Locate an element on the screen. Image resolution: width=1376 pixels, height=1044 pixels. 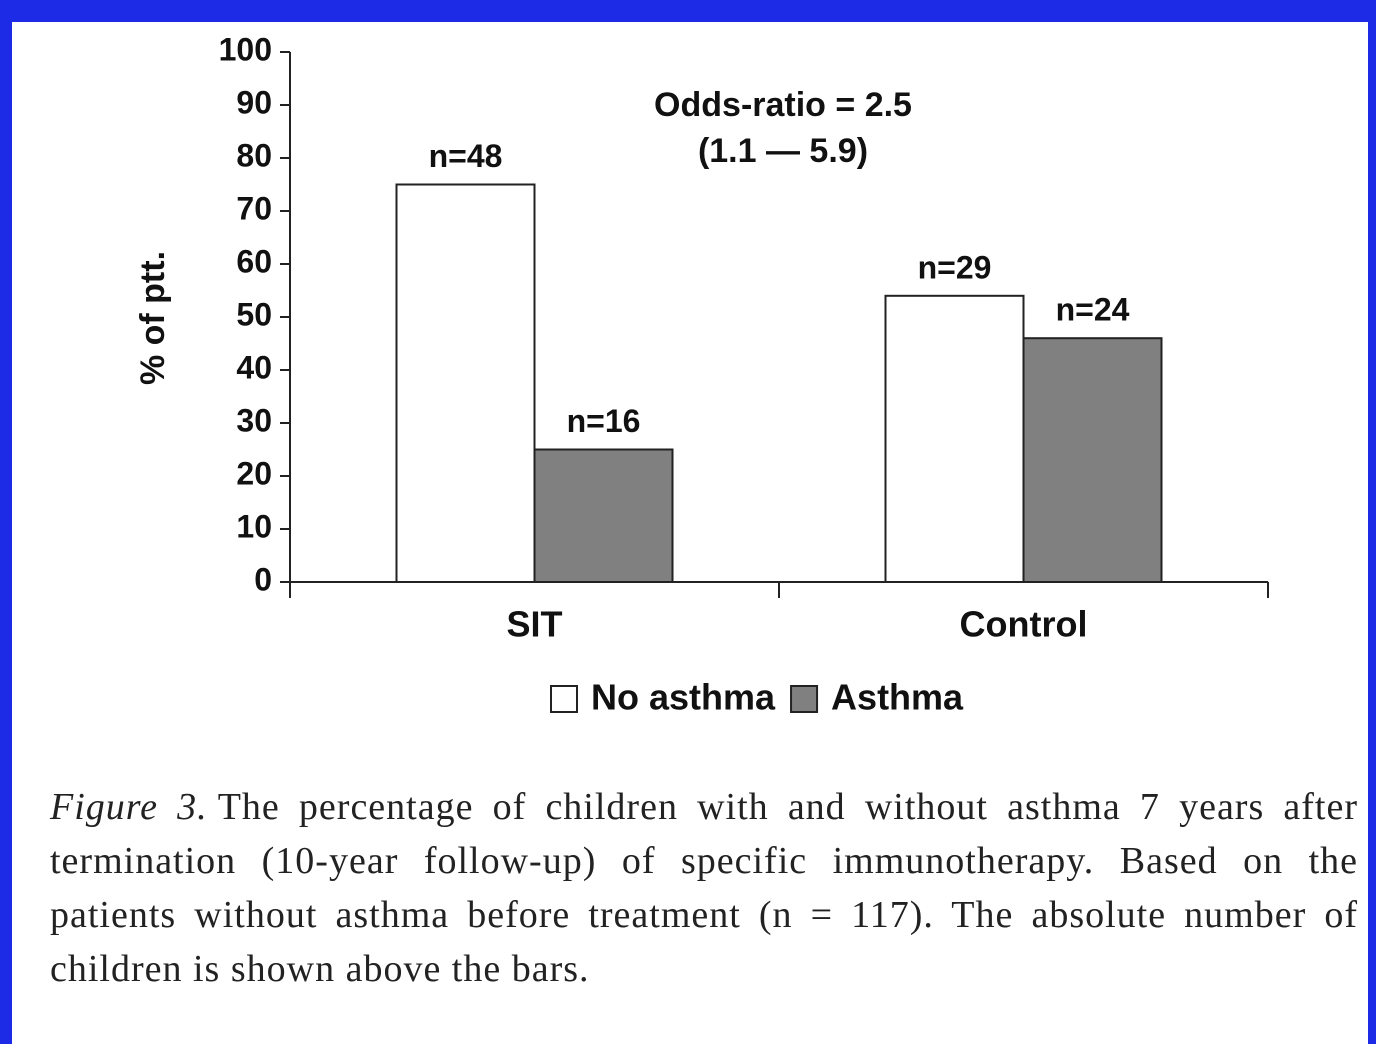
x-tick-label: Control is located at coordinates (1024, 624).